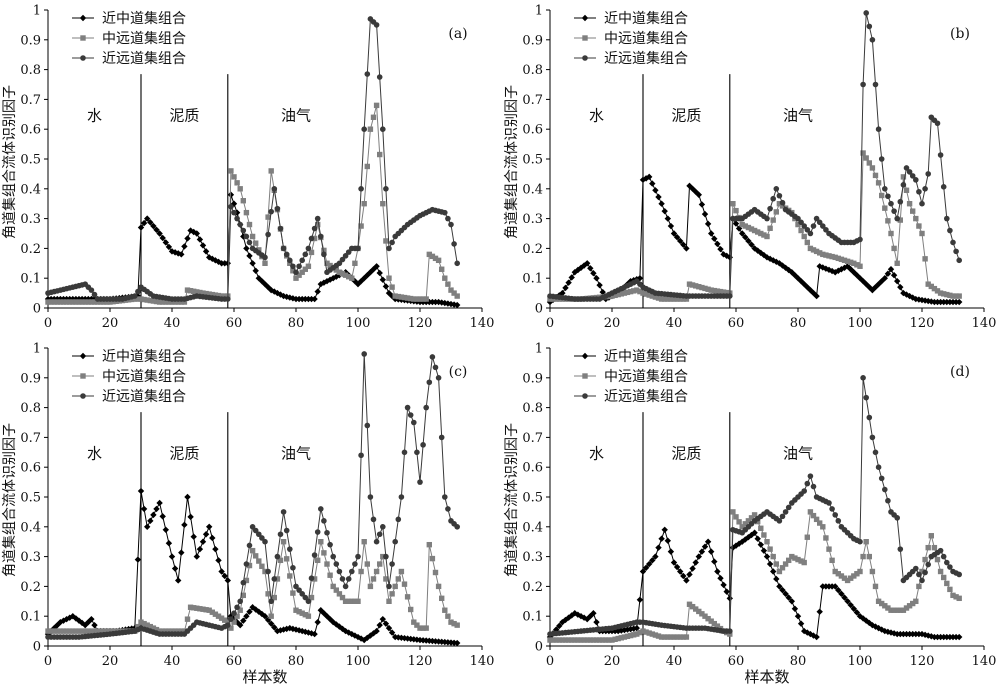  Describe the element at coordinates (539, 349) in the screenshot. I see `y-tick-label: 1` at that location.